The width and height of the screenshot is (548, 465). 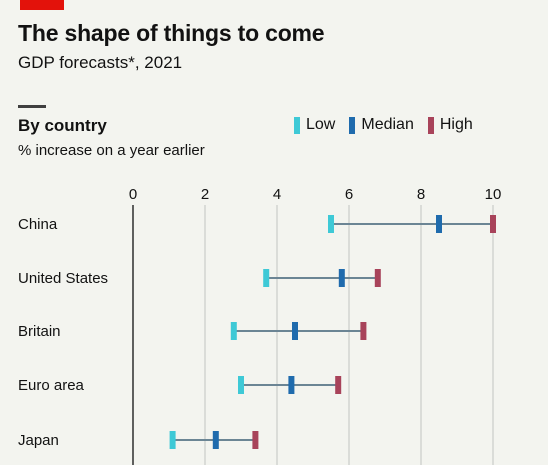 I want to click on legend-label-high: High, so click(x=456, y=124).